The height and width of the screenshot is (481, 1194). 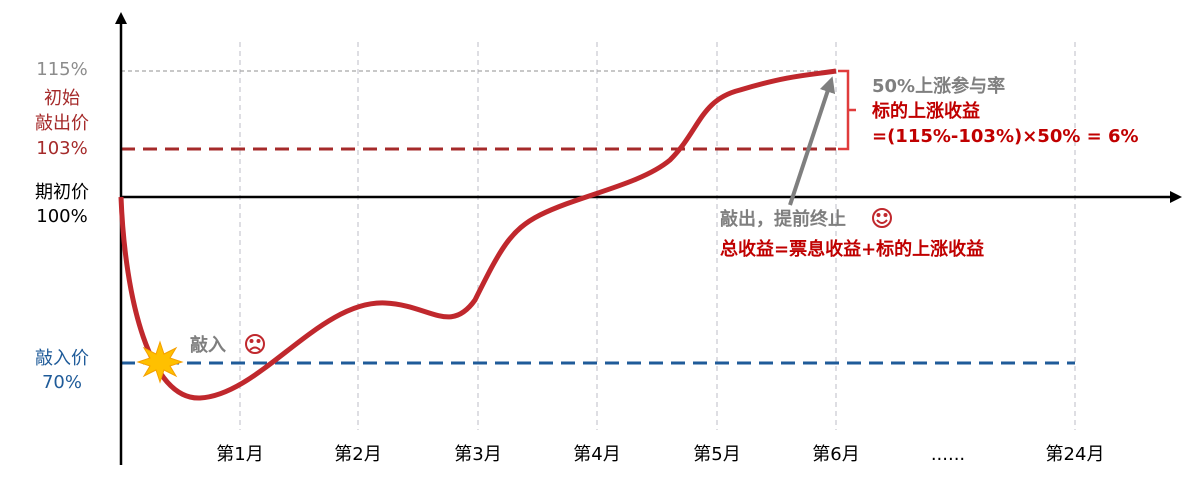 I want to click on x-arrow, so click(x=1176, y=197).